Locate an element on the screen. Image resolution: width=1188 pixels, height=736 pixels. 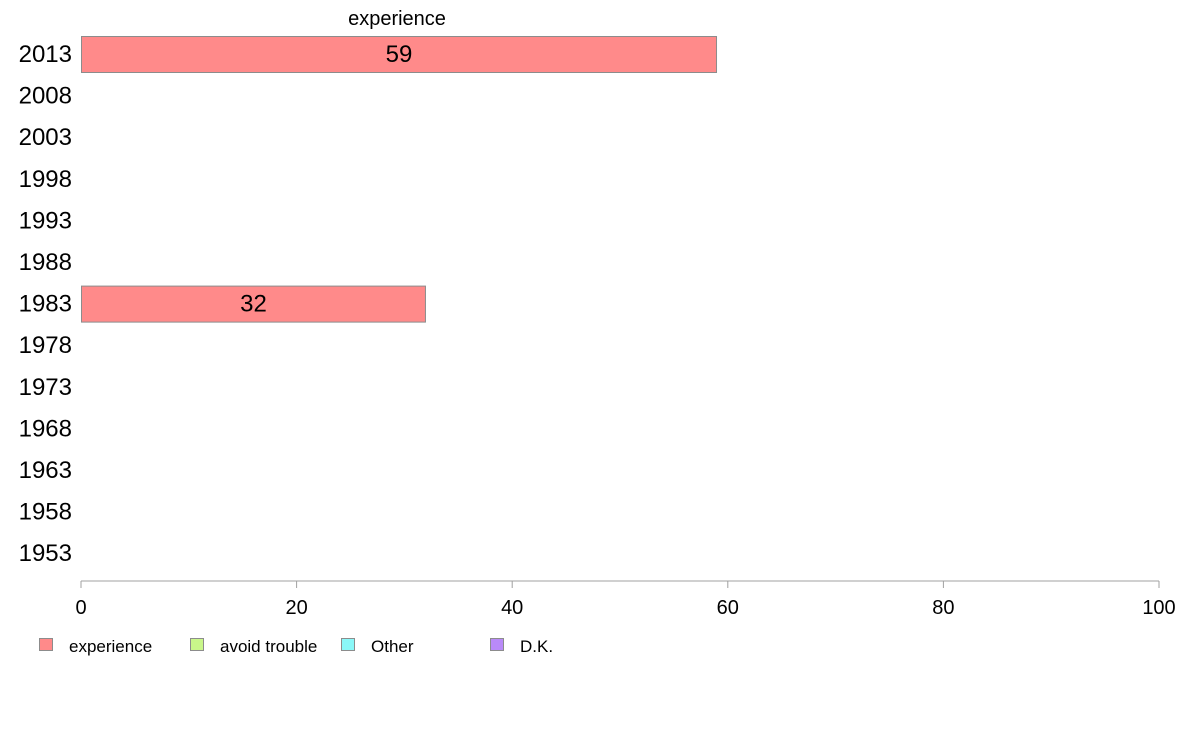
legend-label-3: D.K. is located at coordinates (536, 646).